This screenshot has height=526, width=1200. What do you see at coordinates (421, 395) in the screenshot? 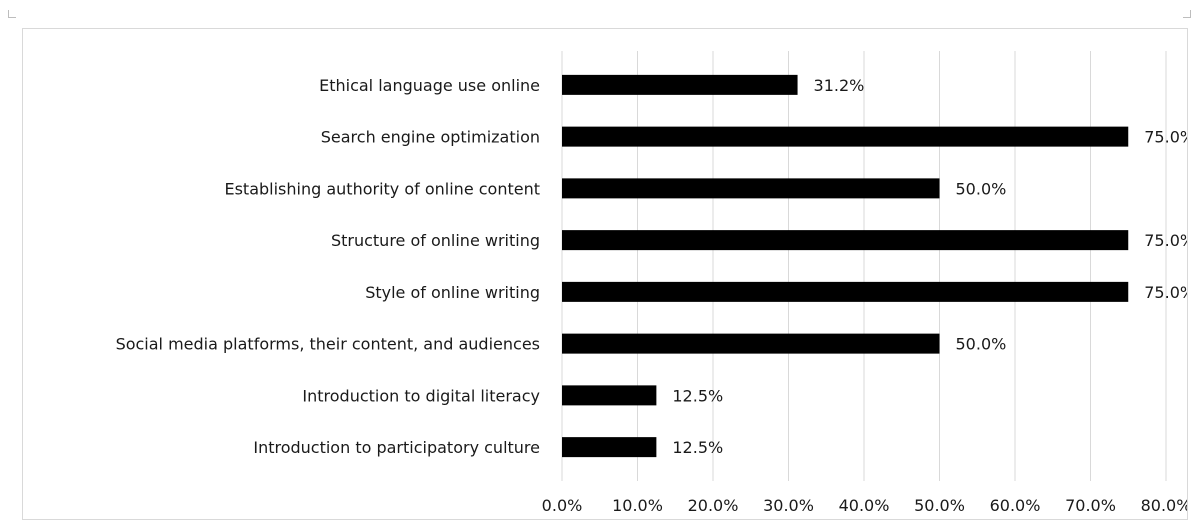
I see `category-label: Introduction to digital literacy` at bounding box center [421, 395].